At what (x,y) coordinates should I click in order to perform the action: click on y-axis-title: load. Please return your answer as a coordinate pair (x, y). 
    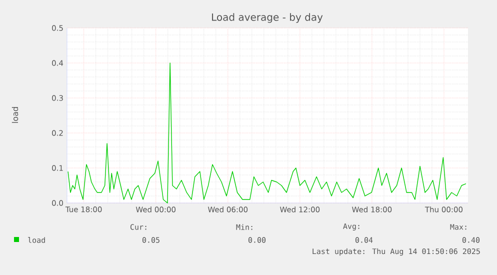
    Looking at the image, I should click on (15, 115).